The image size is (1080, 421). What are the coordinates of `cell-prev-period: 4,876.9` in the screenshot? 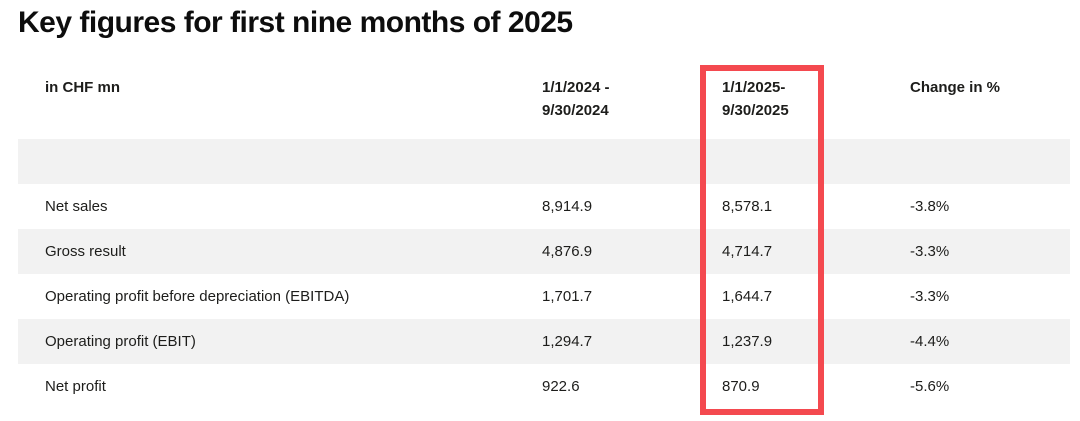 It's located at (567, 251).